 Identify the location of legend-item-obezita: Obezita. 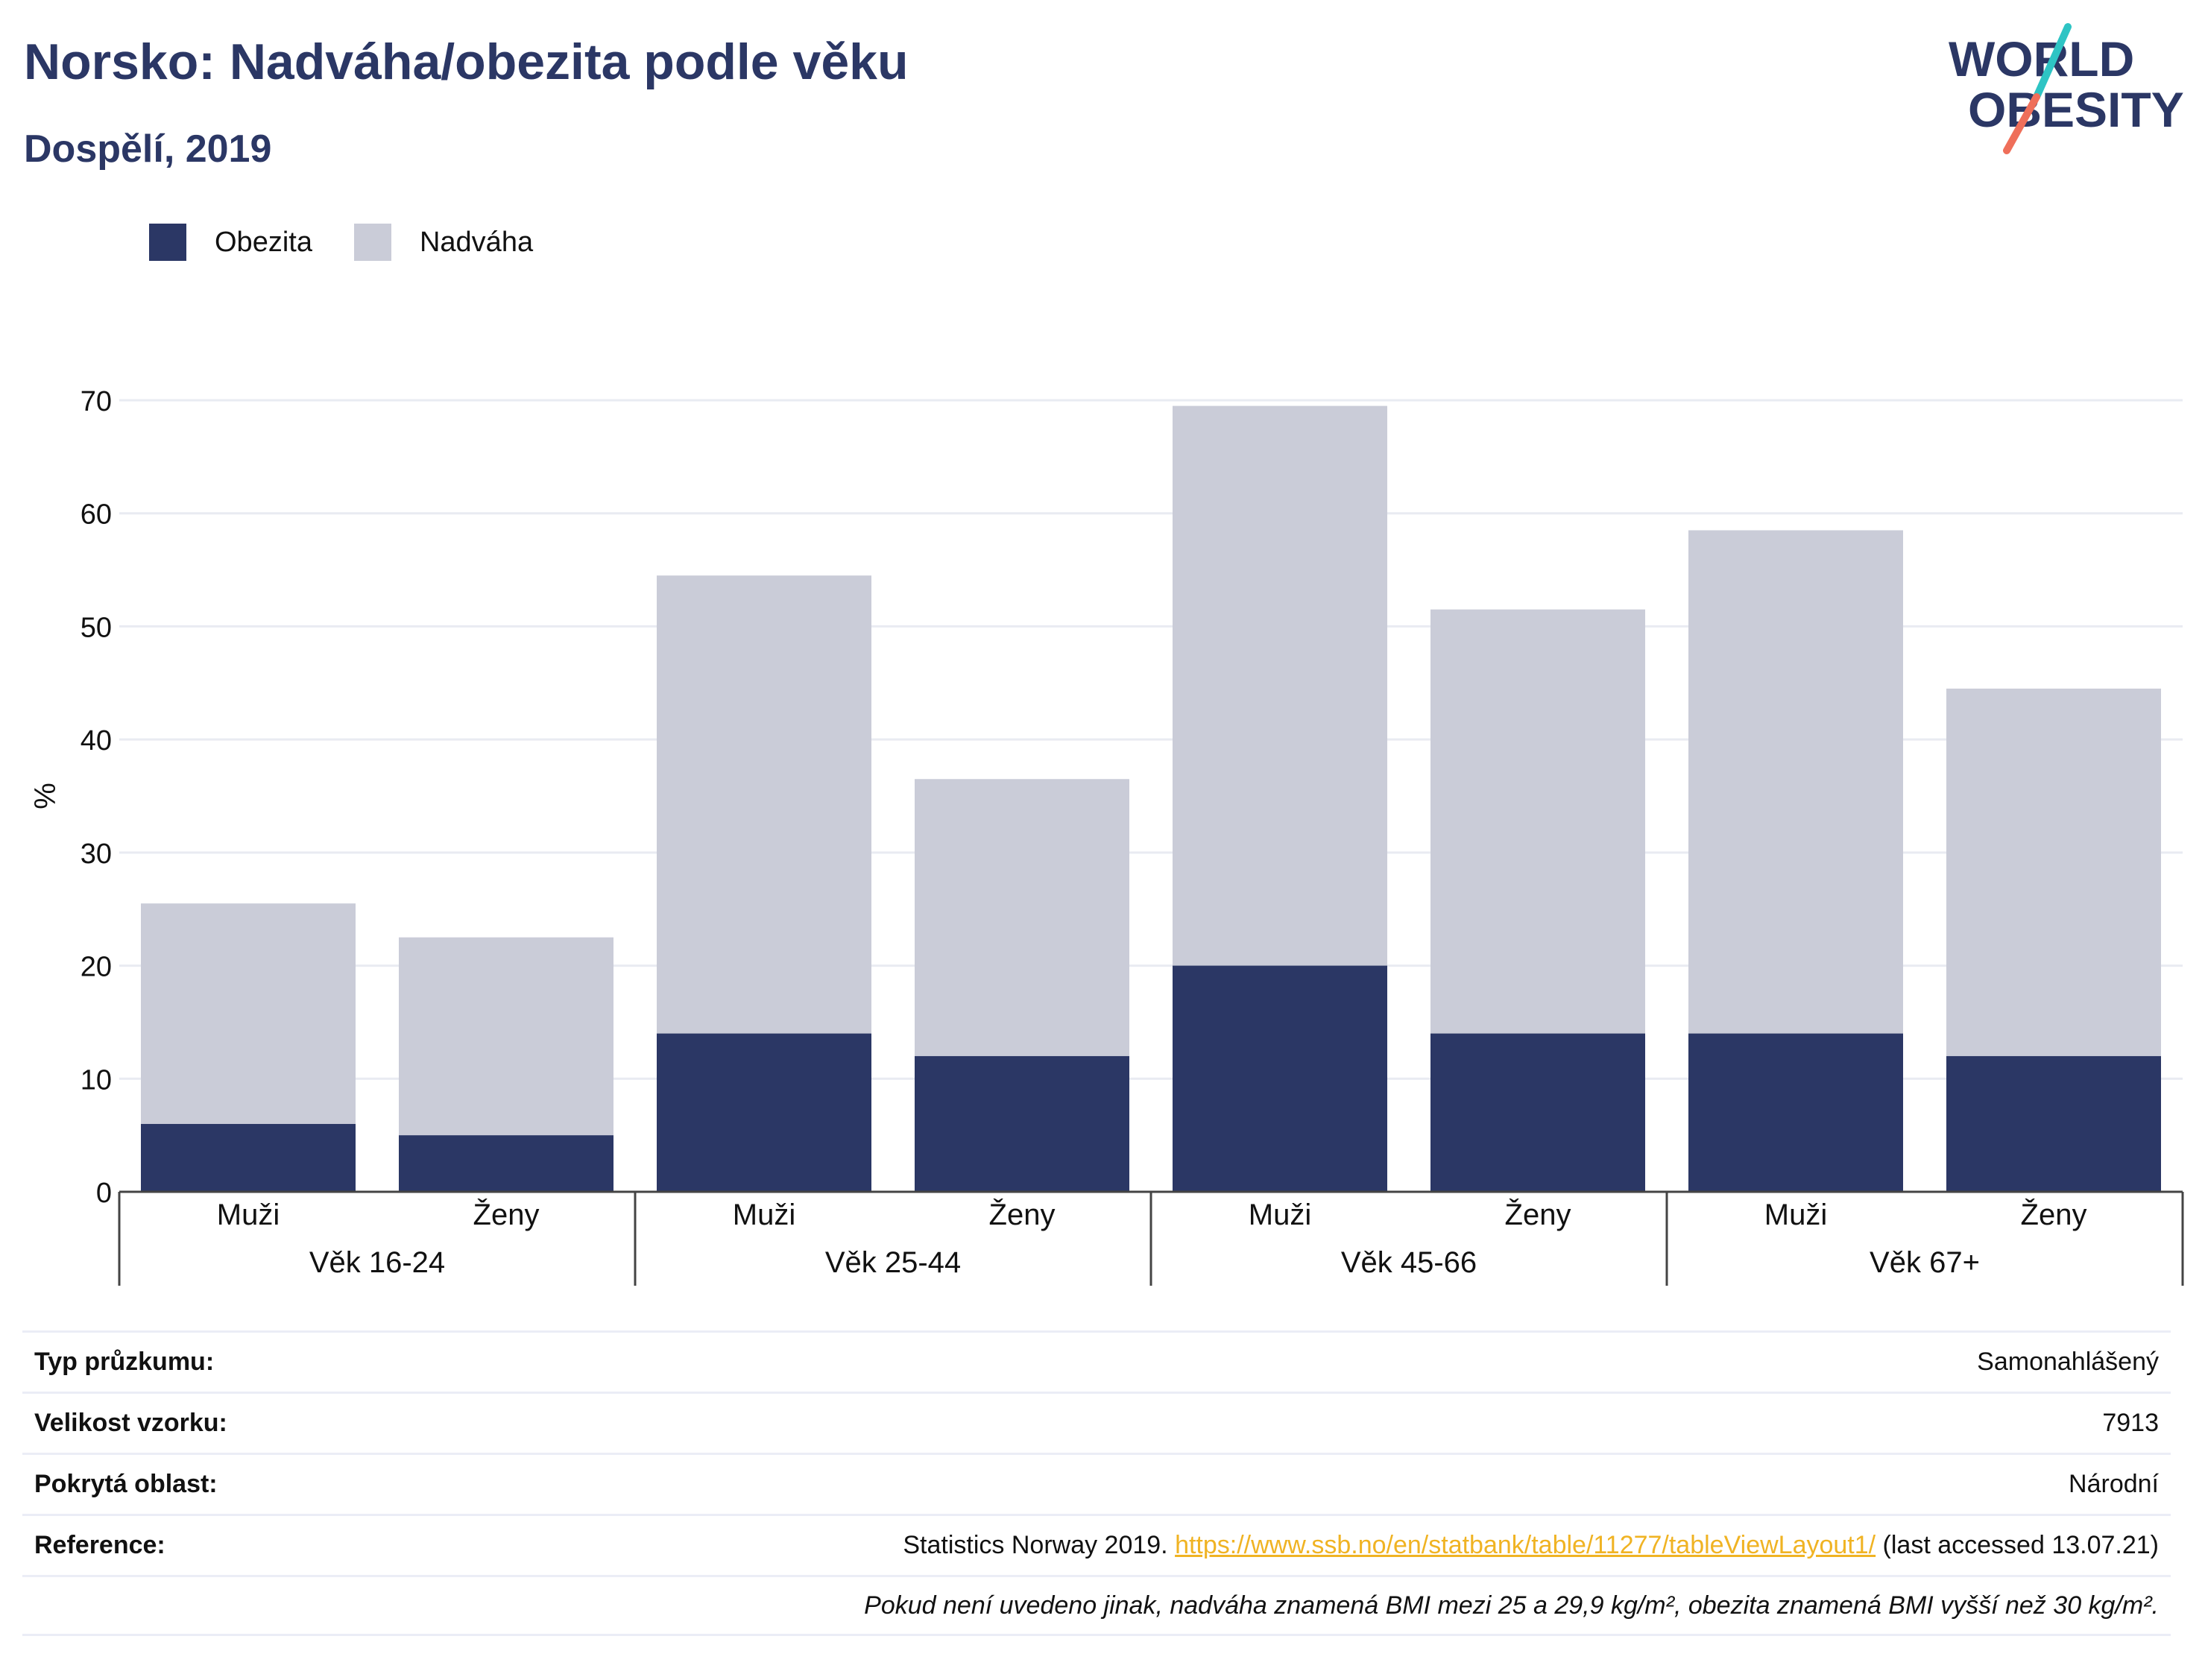
(230, 242).